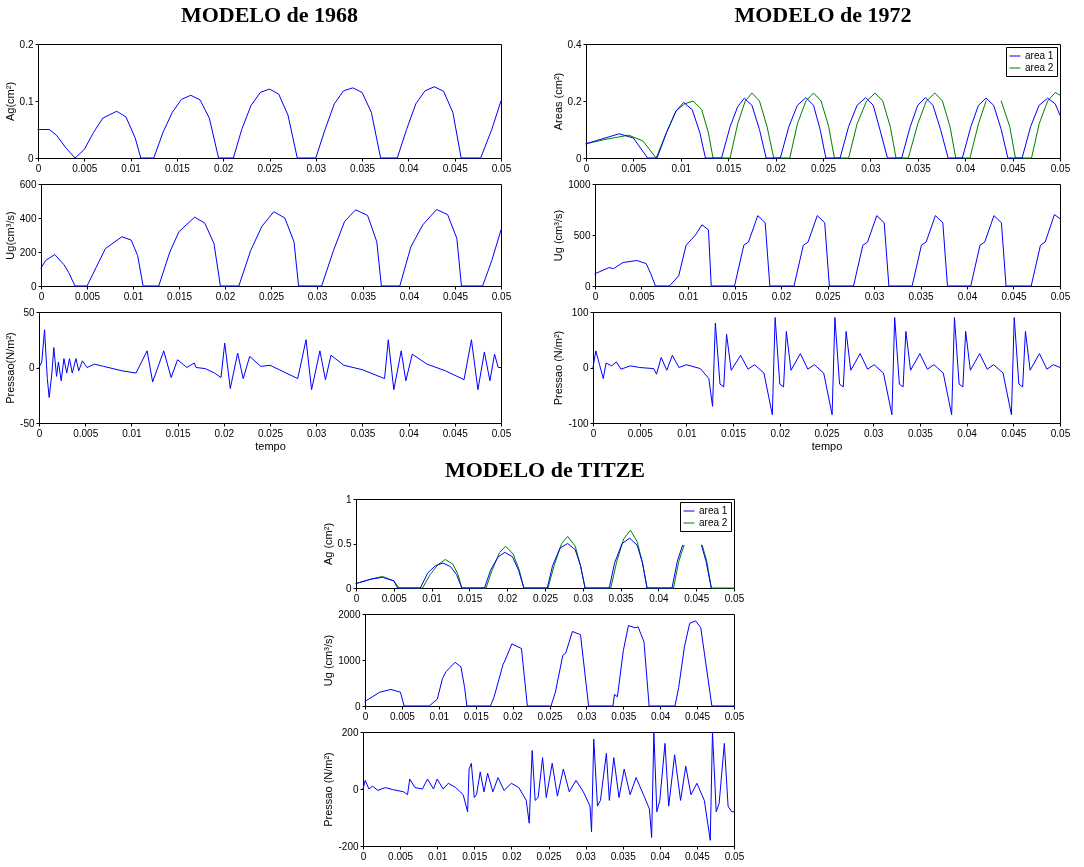  What do you see at coordinates (582, 235) in the screenshot?
I see `y-tick-label: 500` at bounding box center [582, 235].